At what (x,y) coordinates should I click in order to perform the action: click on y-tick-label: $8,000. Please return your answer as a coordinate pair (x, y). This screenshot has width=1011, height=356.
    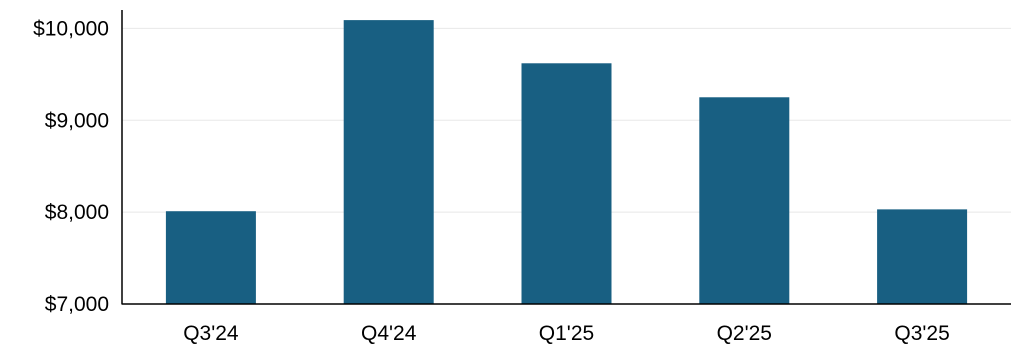
    Looking at the image, I should click on (77, 212).